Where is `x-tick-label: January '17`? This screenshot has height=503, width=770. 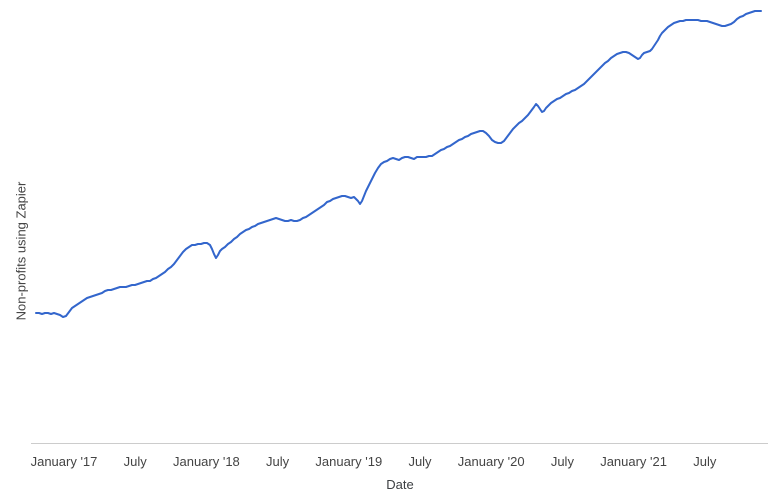 x-tick-label: January '17 is located at coordinates (64, 461).